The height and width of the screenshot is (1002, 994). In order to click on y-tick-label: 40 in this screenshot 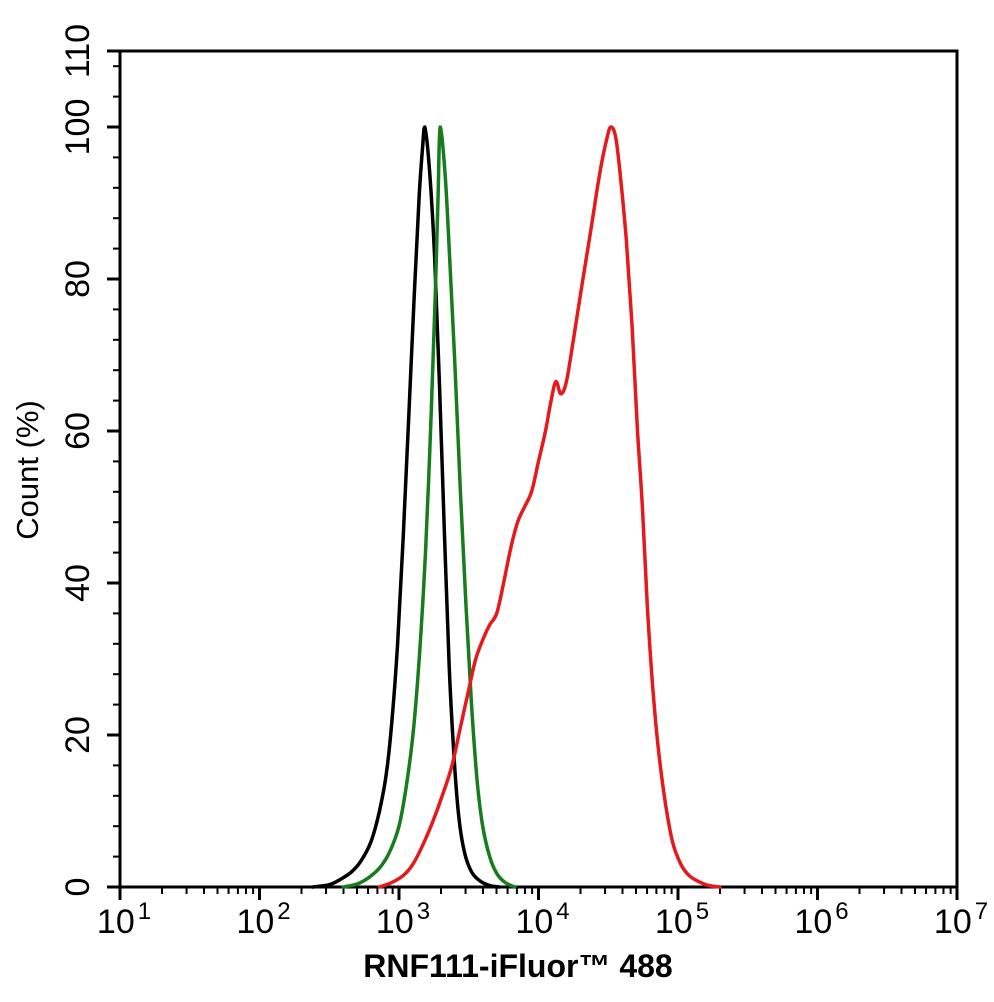, I will do `click(78, 583)`.